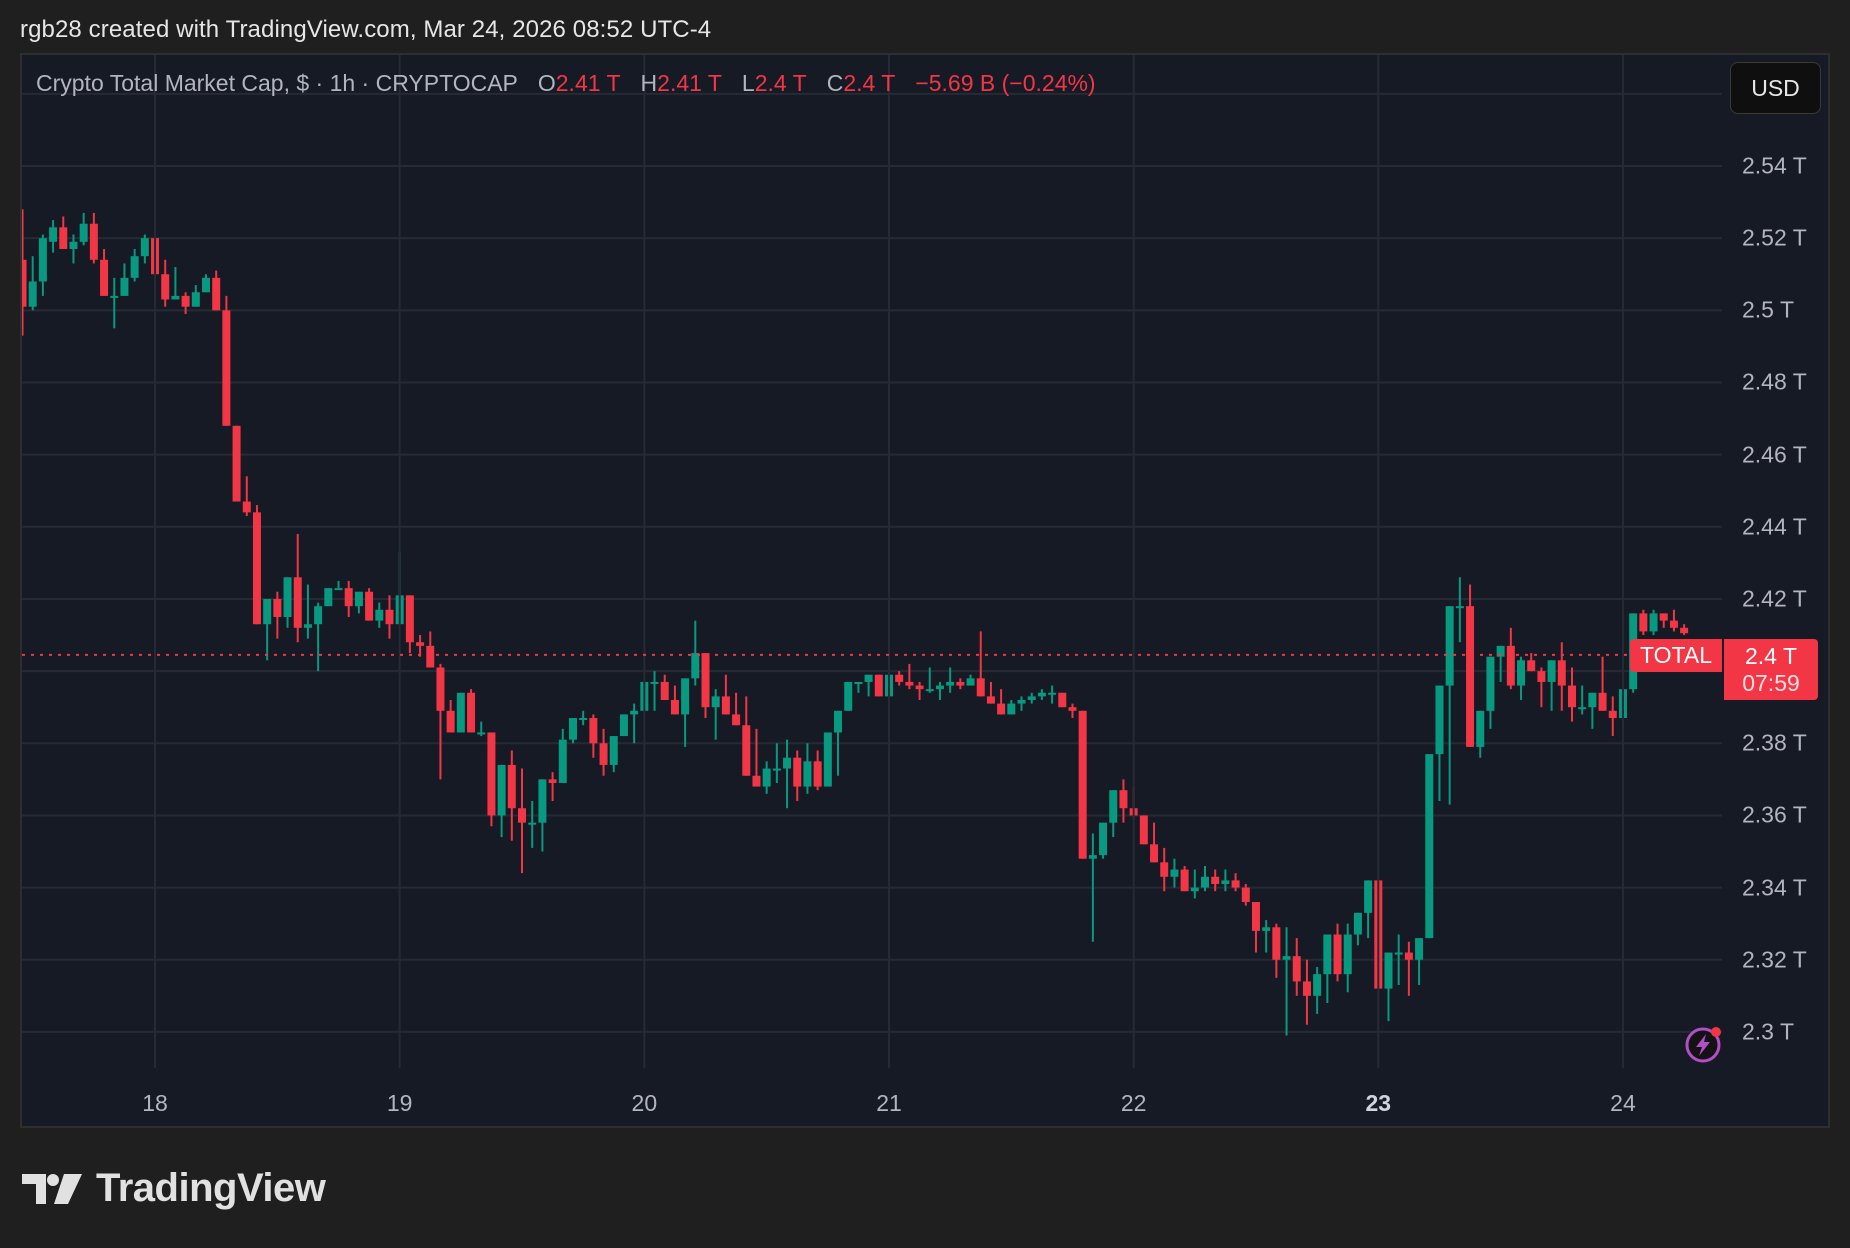  I want to click on lightning-icon, so click(1703, 1045).